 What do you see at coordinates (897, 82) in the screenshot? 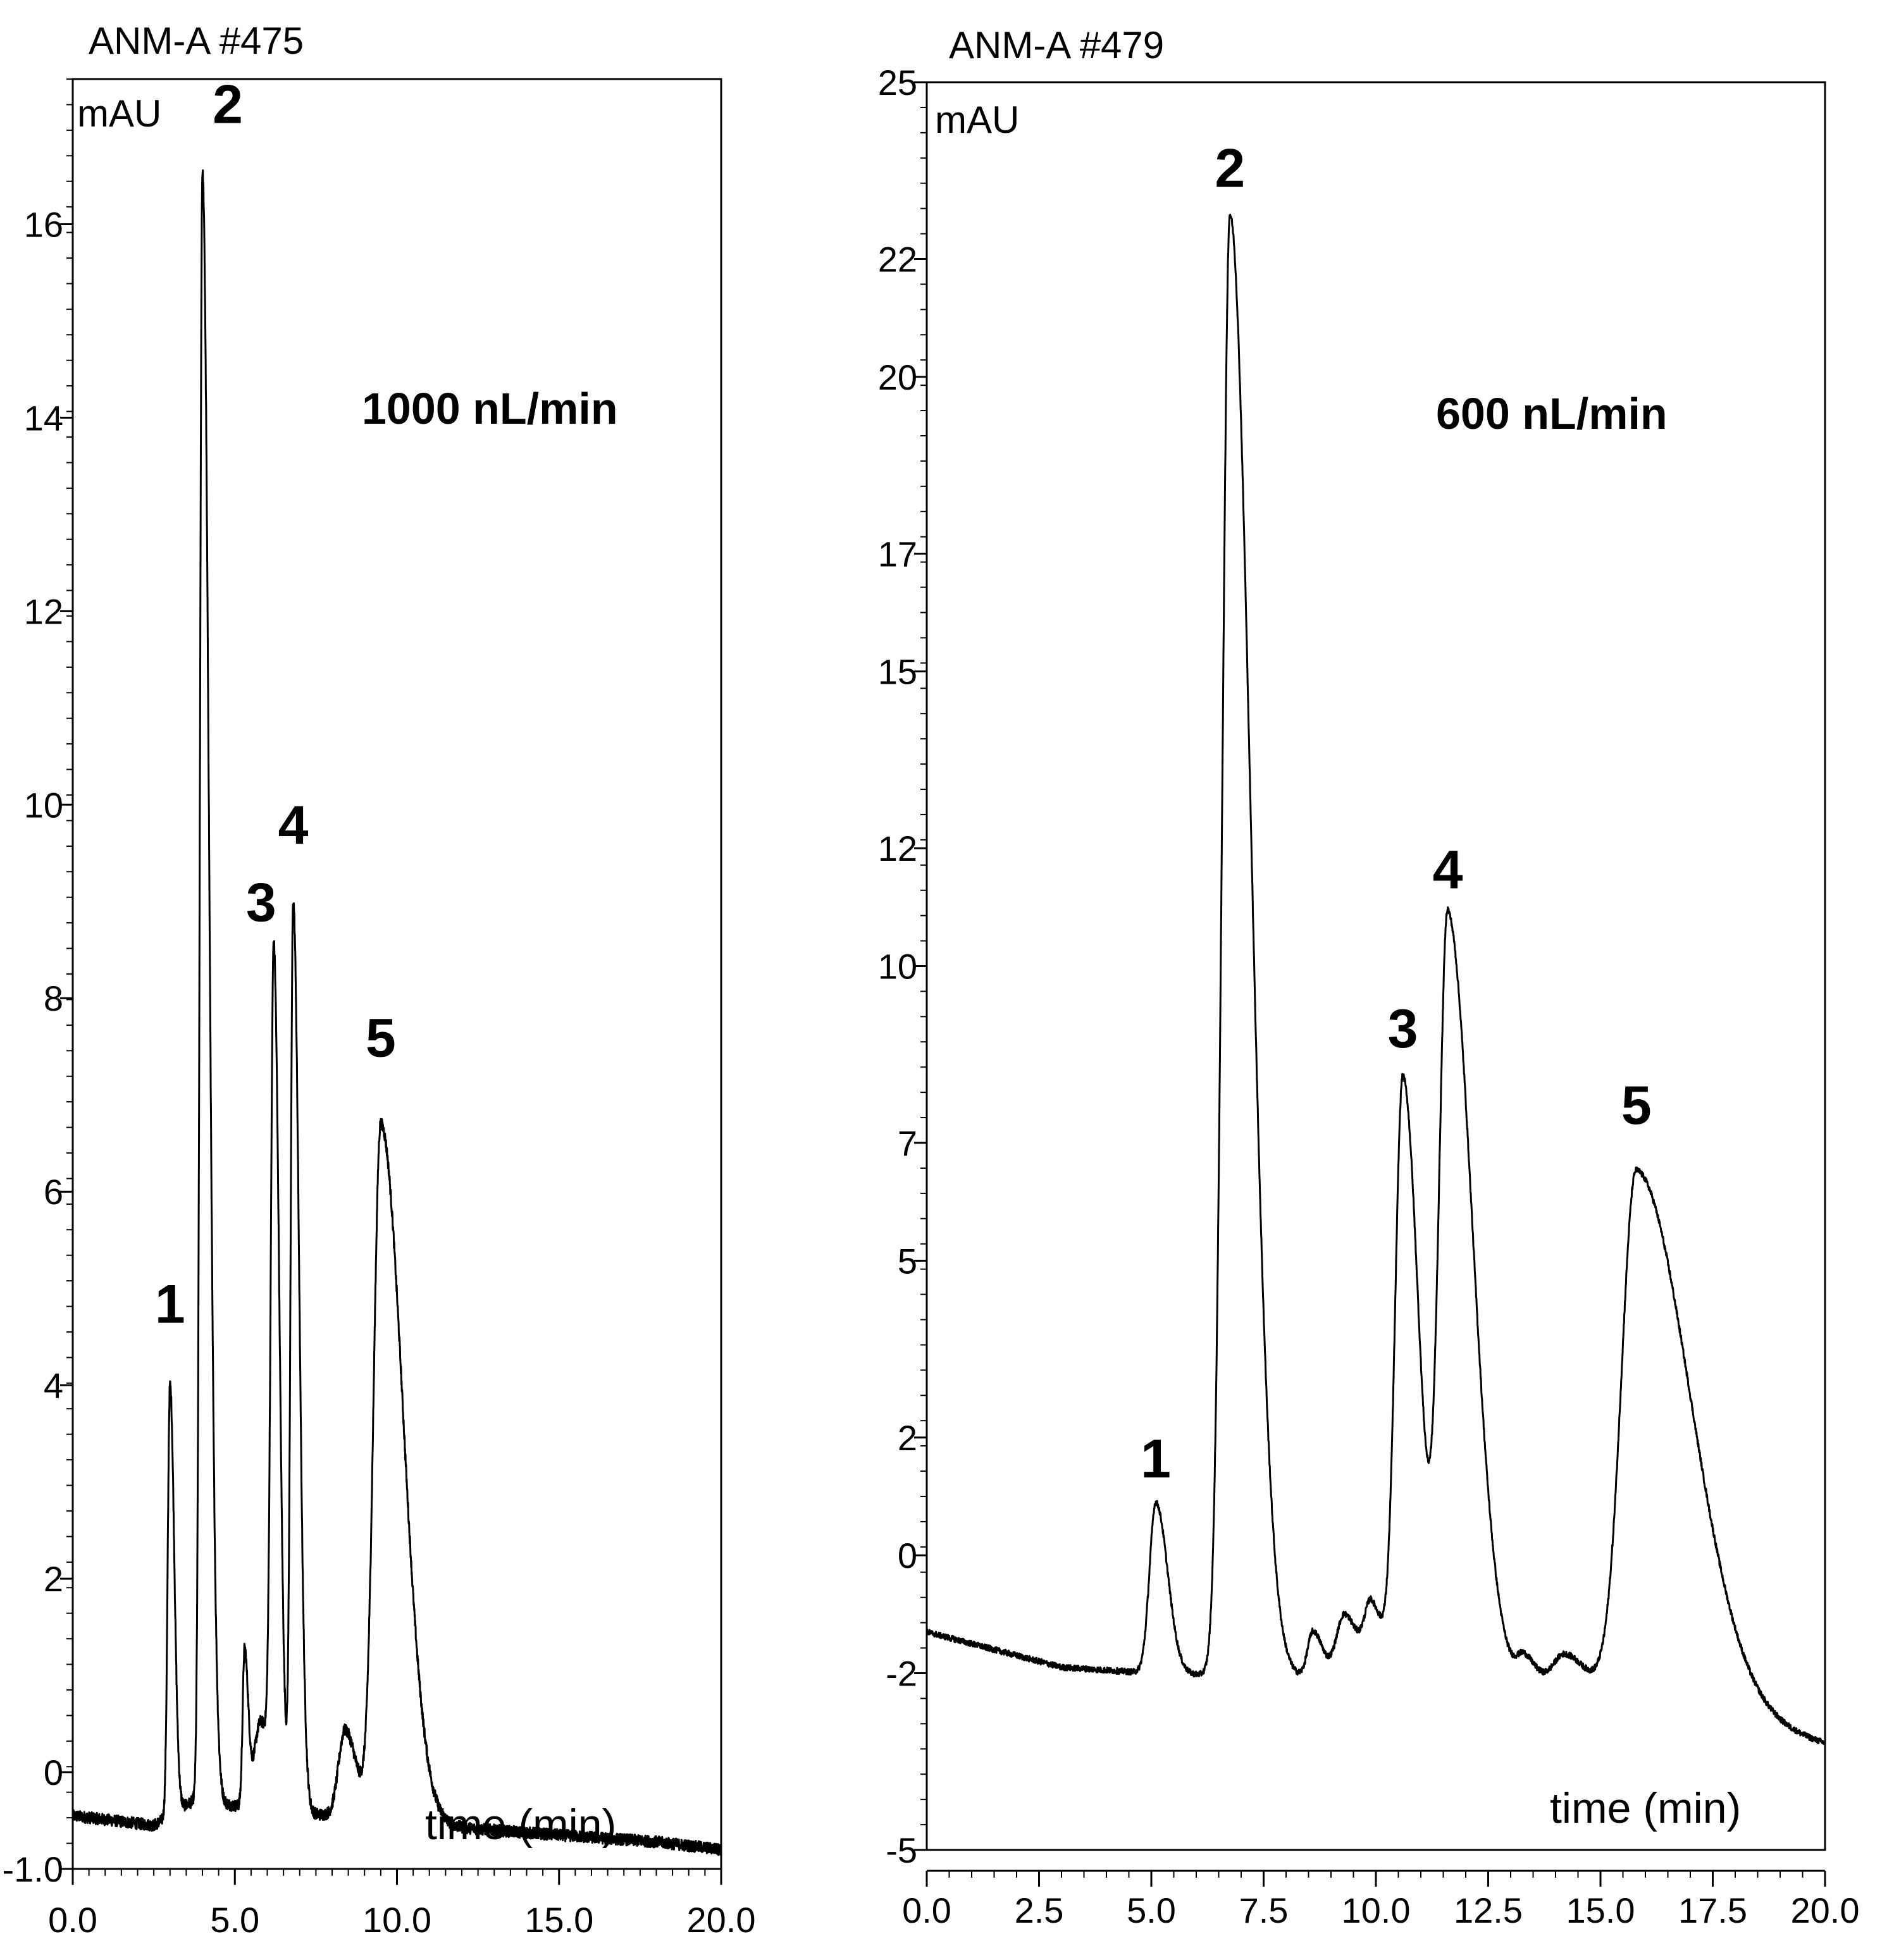
I see `y-tick-label: 25` at bounding box center [897, 82].